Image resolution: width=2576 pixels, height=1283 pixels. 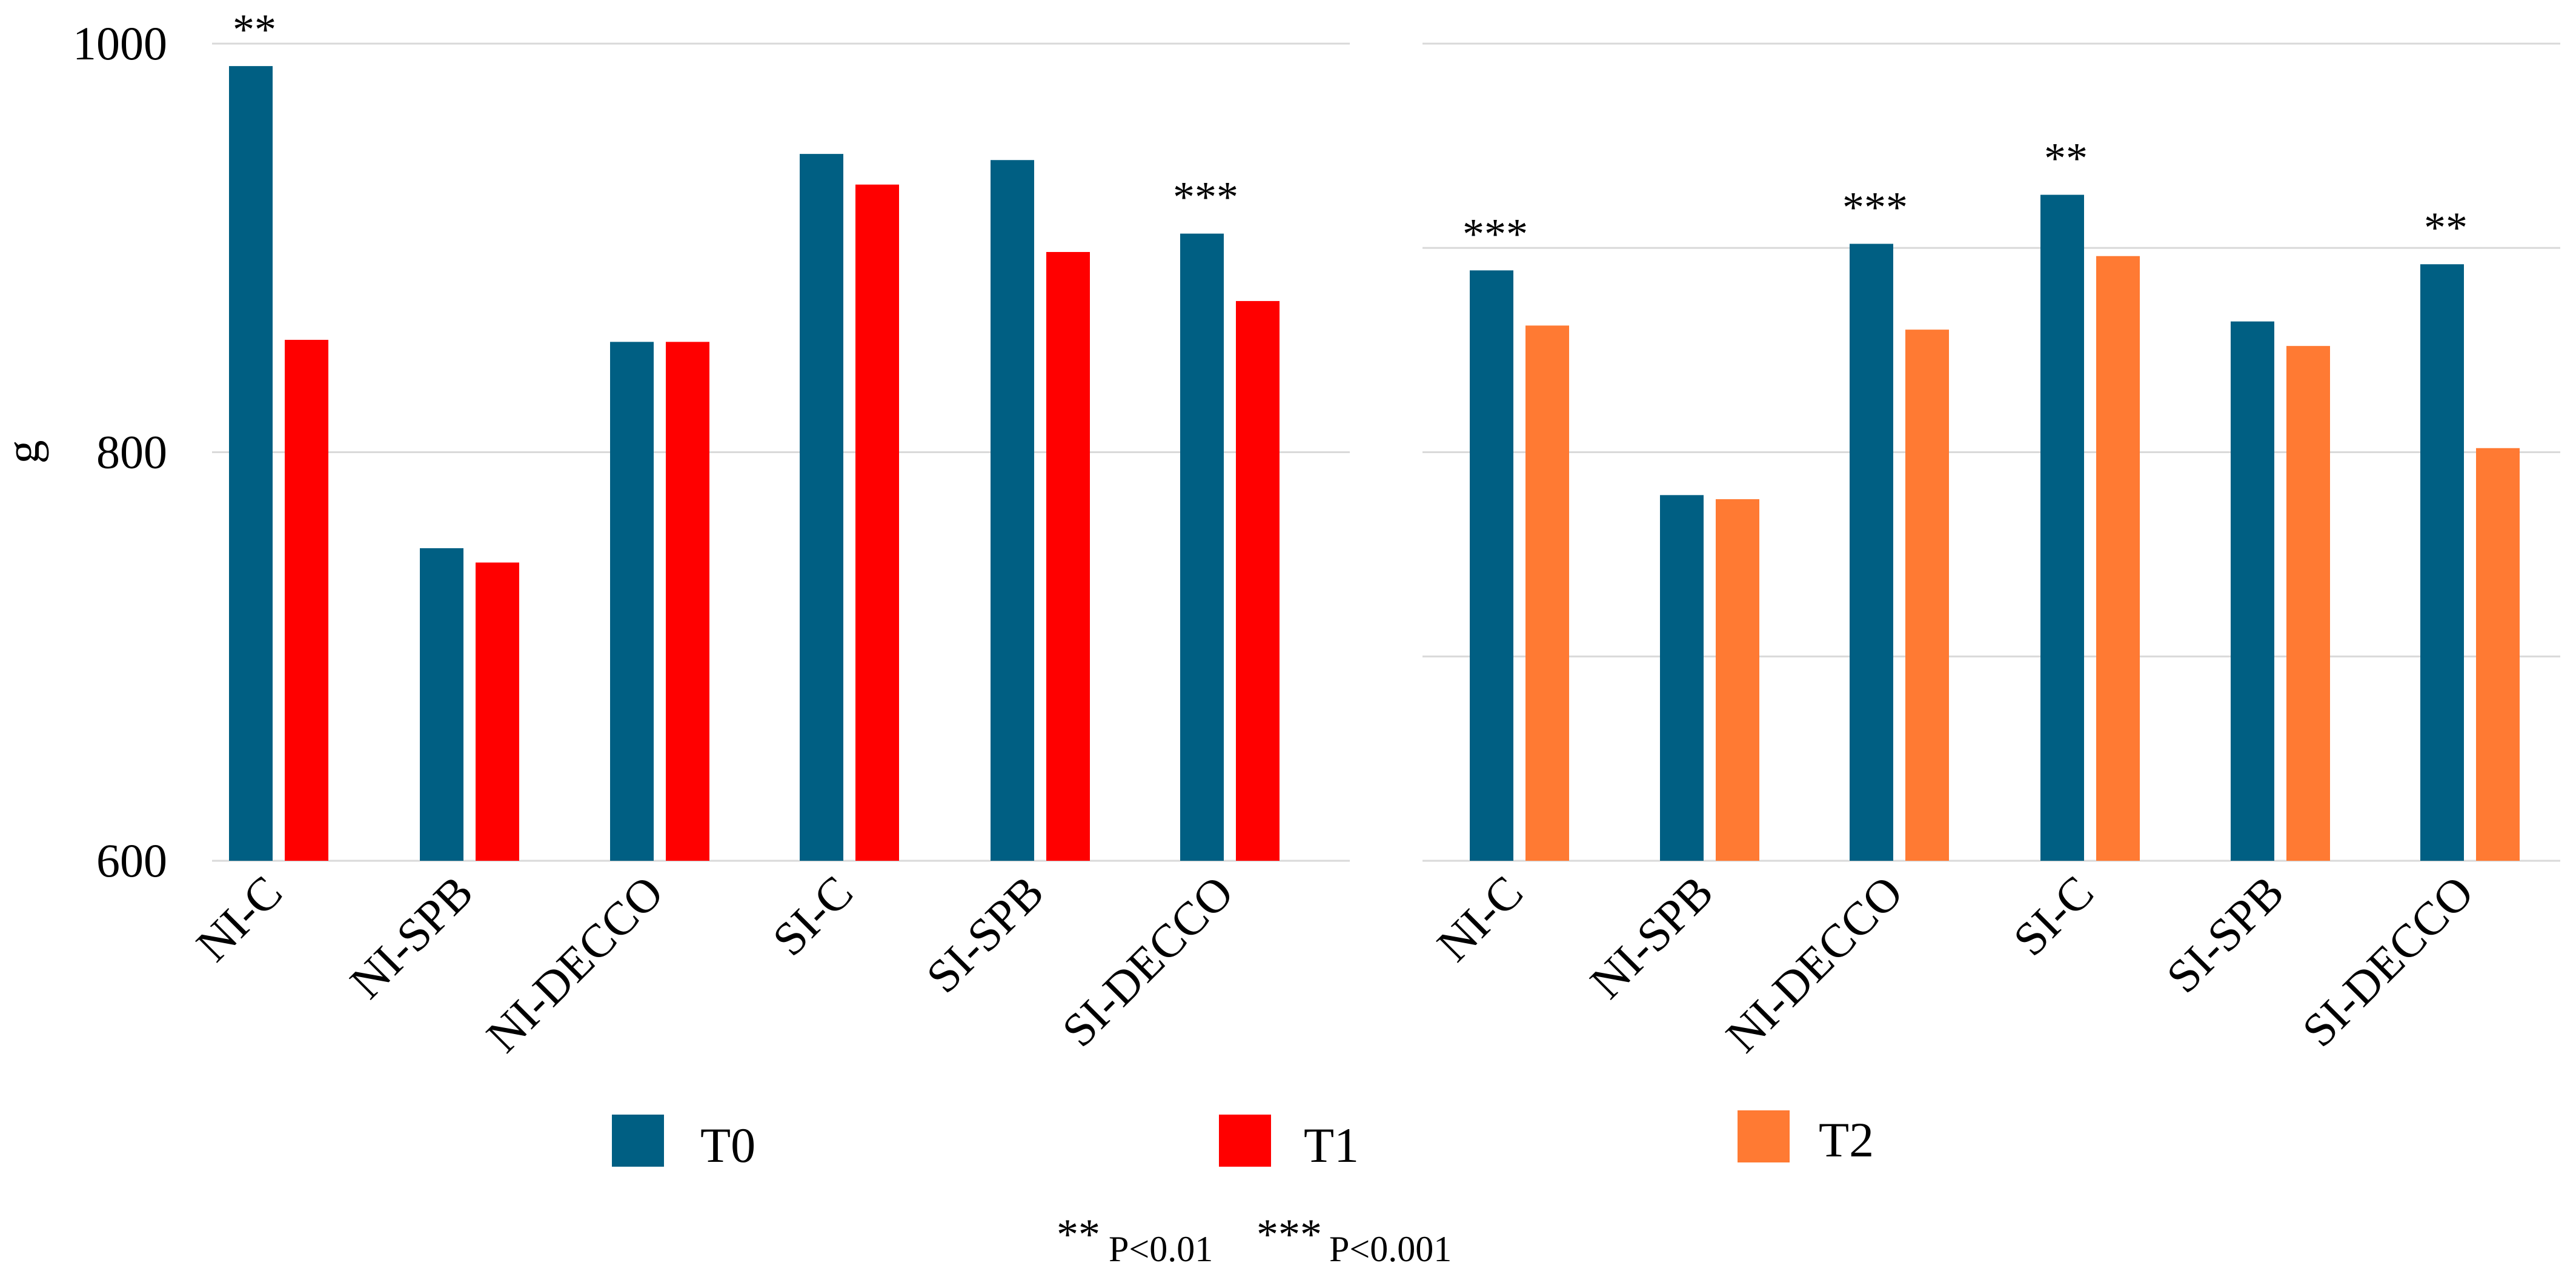 I want to click on significance-right-0: ***, so click(x=1495, y=234).